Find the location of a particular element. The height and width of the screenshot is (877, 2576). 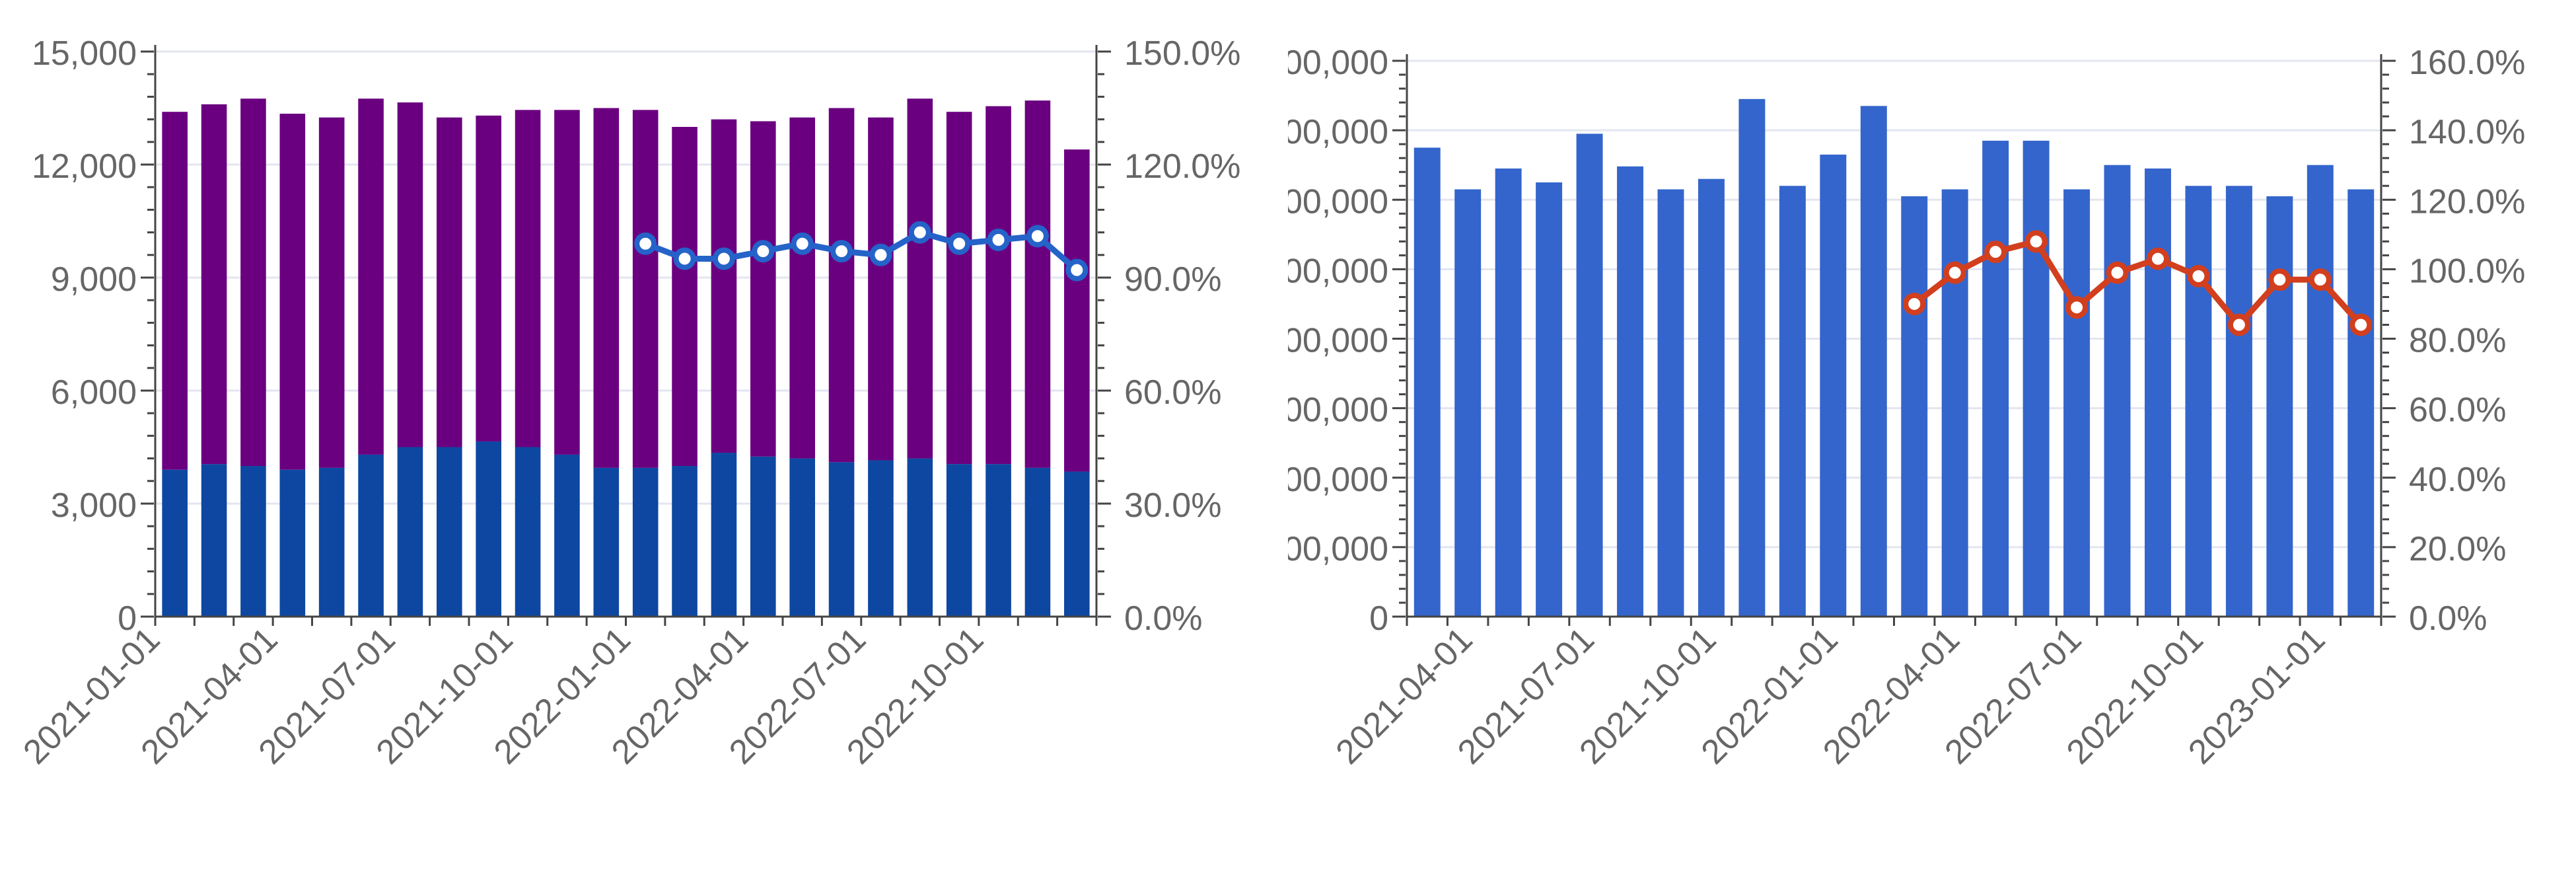

chart1-y-left-tick-label: 9,000 is located at coordinates (94, 279).